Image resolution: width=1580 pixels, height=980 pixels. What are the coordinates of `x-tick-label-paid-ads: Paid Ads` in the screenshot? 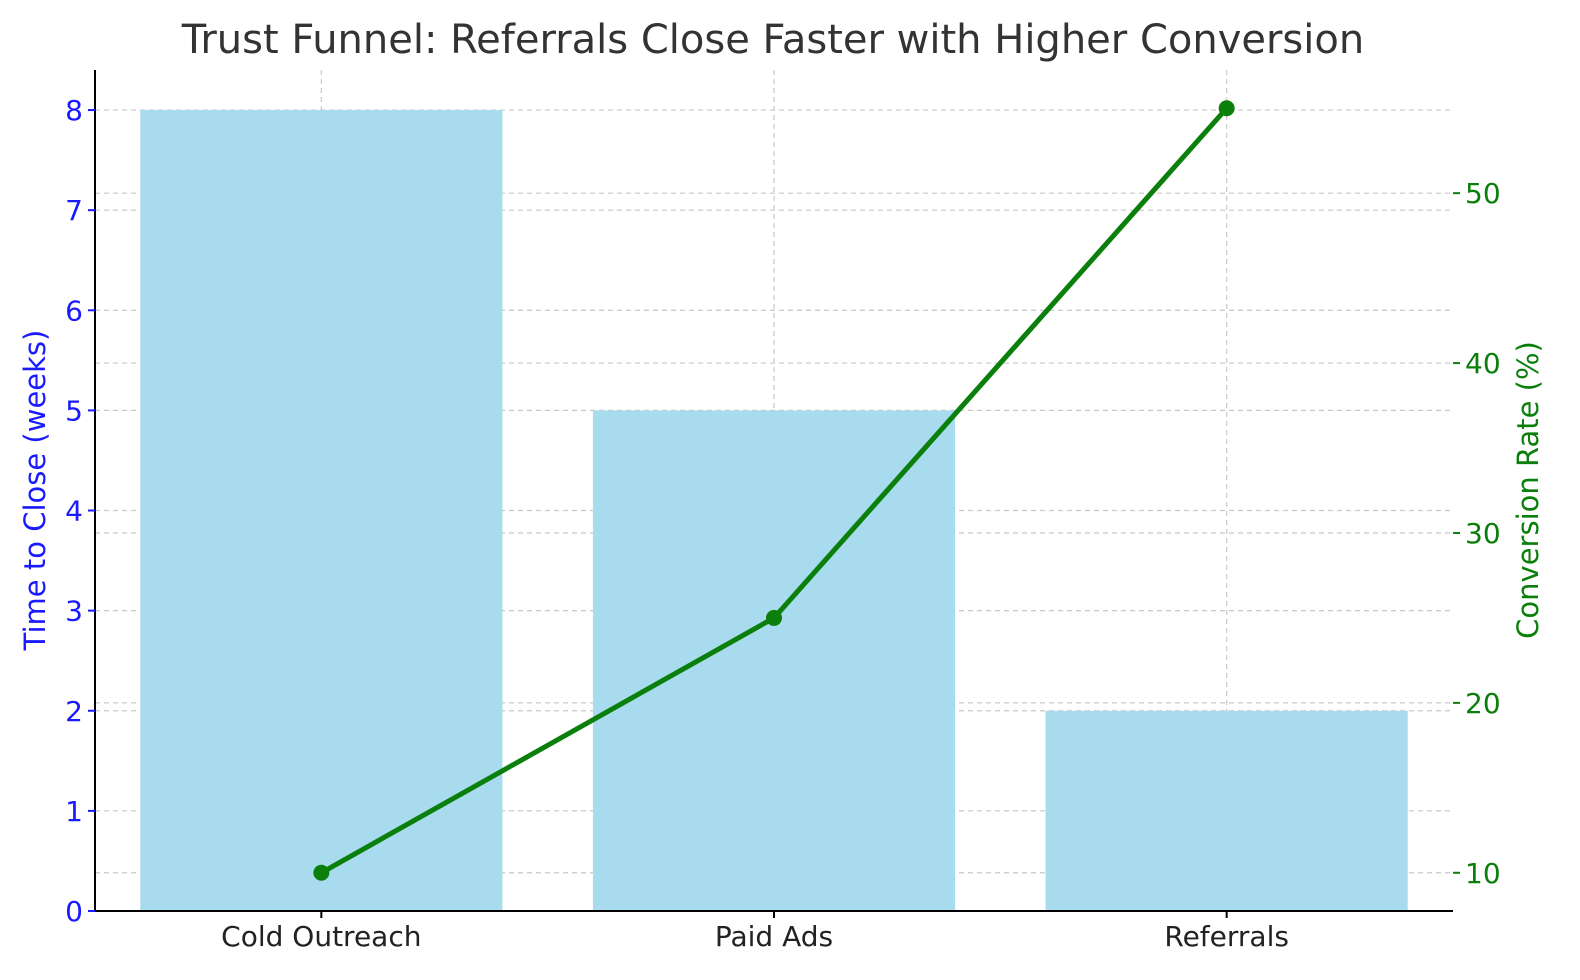 It's located at (774, 936).